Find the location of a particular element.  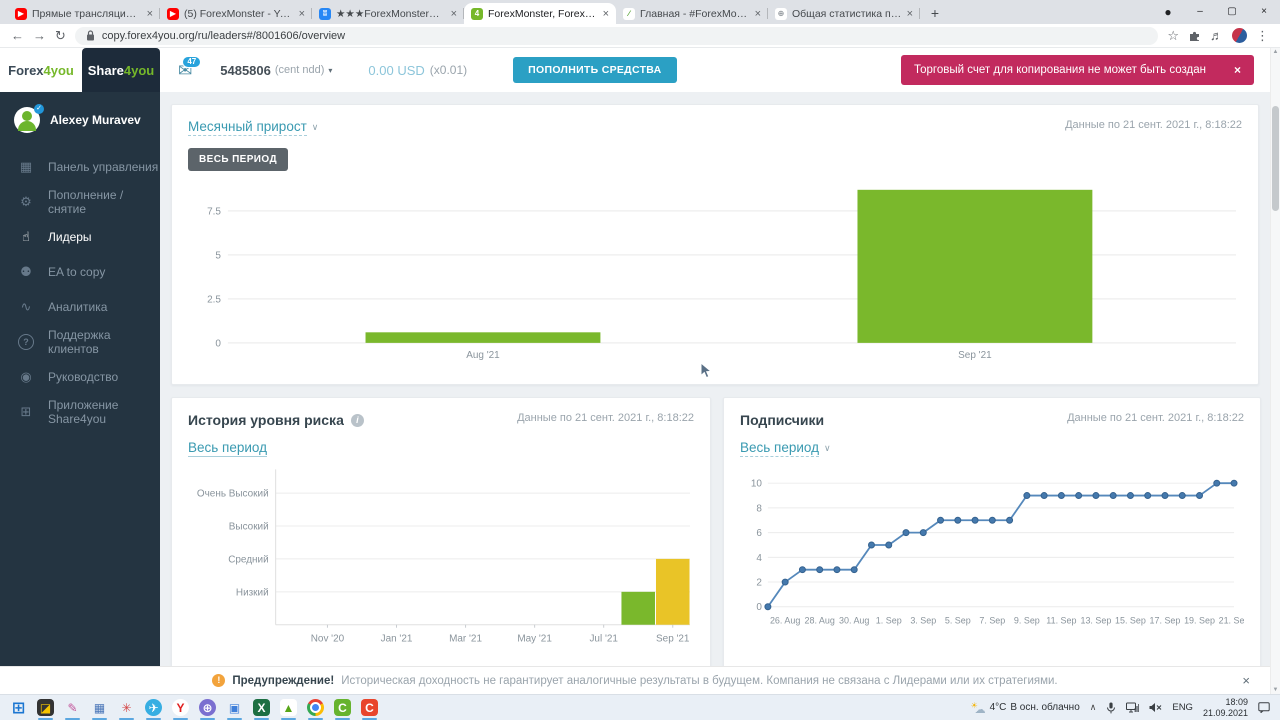

browser-tab: 4 ForexMonster, ForexMonster: Le × is located at coordinates (540, 13).